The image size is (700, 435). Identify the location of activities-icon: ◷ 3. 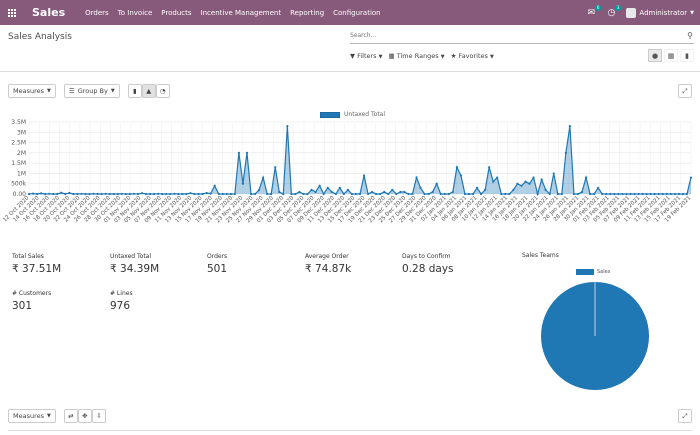
(614, 11).